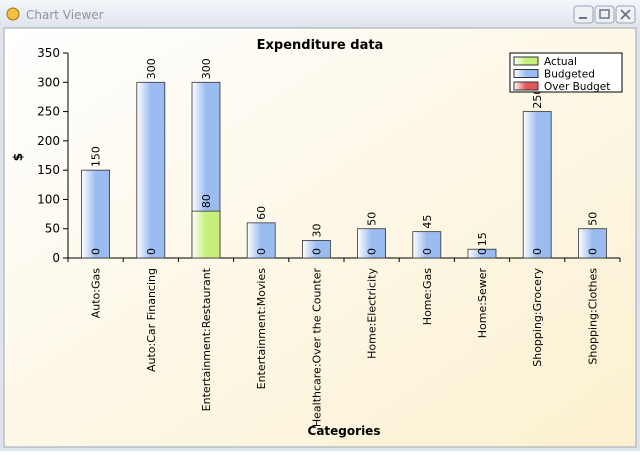 The width and height of the screenshot is (640, 455). What do you see at coordinates (316, 348) in the screenshot?
I see `x-tick-label: Healthcare:Over the Counter` at bounding box center [316, 348].